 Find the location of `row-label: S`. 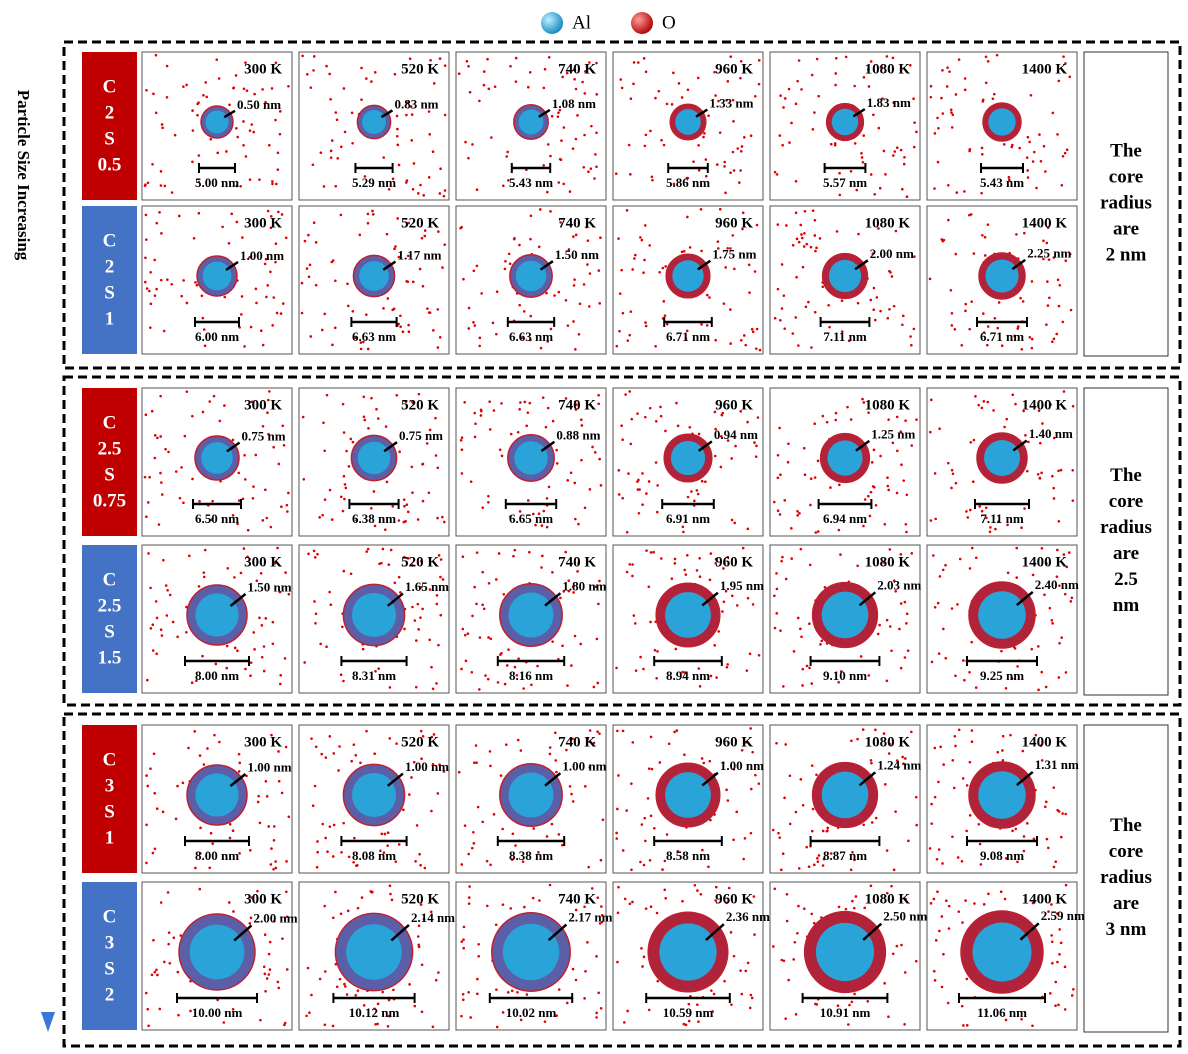

row-label: S is located at coordinates (109, 474).